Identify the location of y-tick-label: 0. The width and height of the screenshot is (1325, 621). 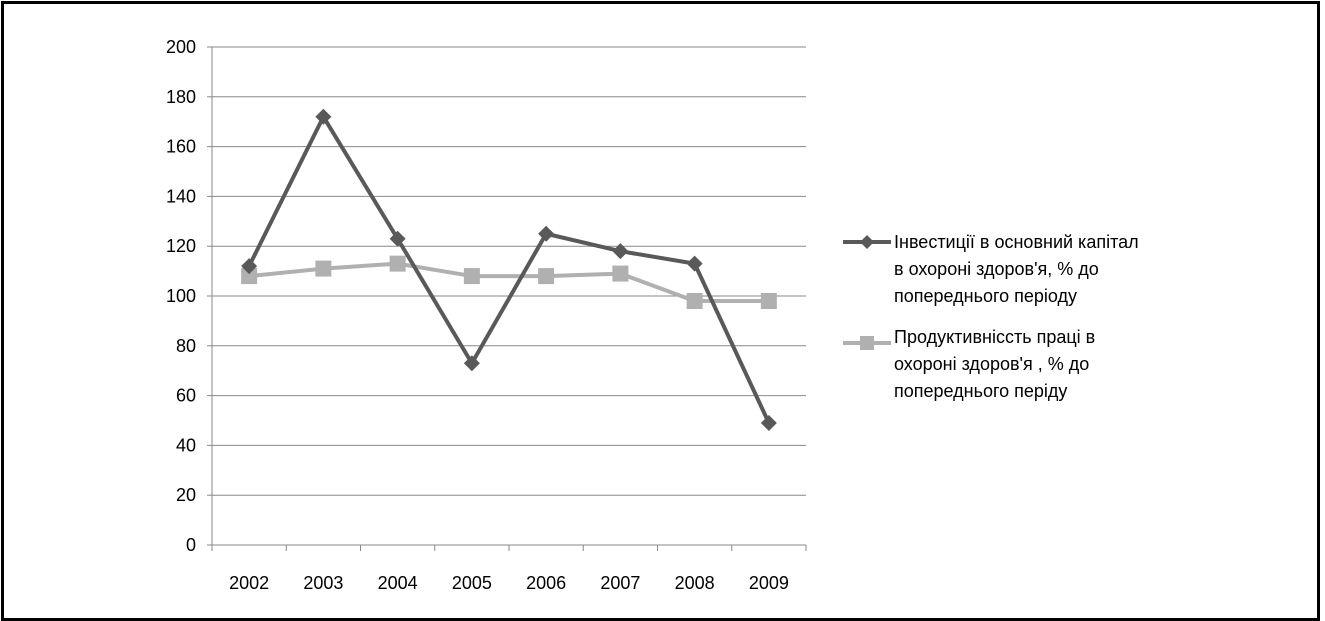
(191, 545).